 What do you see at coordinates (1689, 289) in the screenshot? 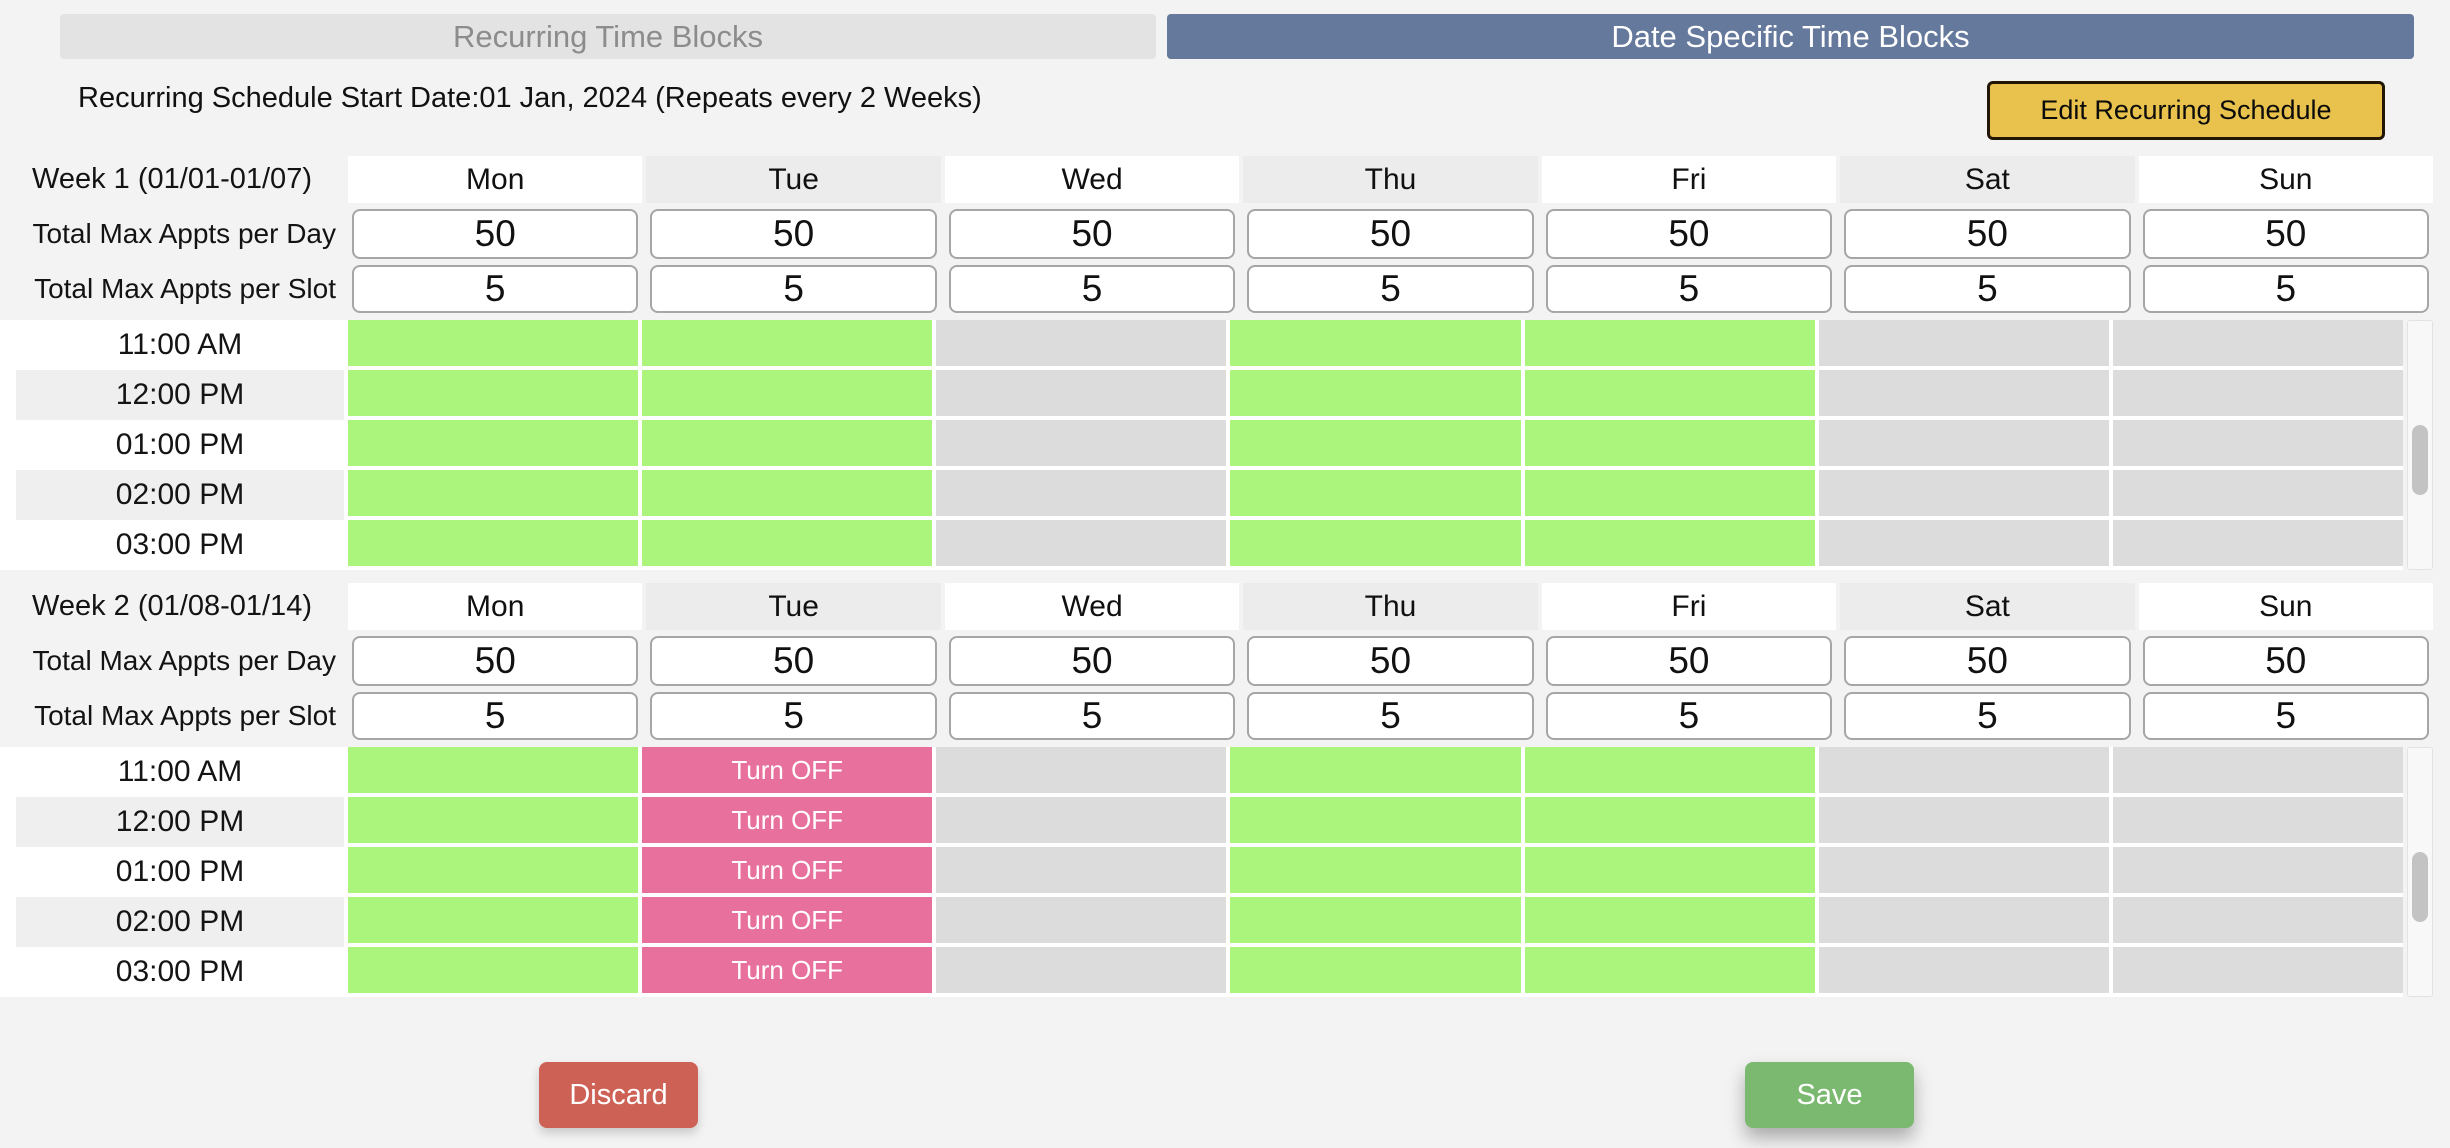
I see `week-1-max-appts-per-slot-input-fri` at bounding box center [1689, 289].